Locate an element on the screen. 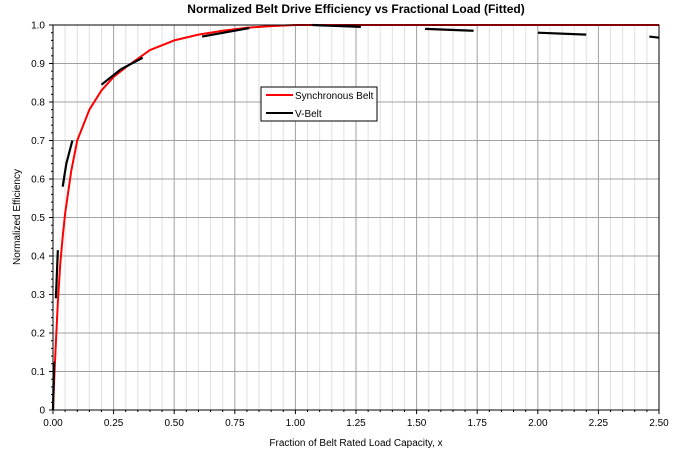  x-tick-label: 1.00 is located at coordinates (296, 423).